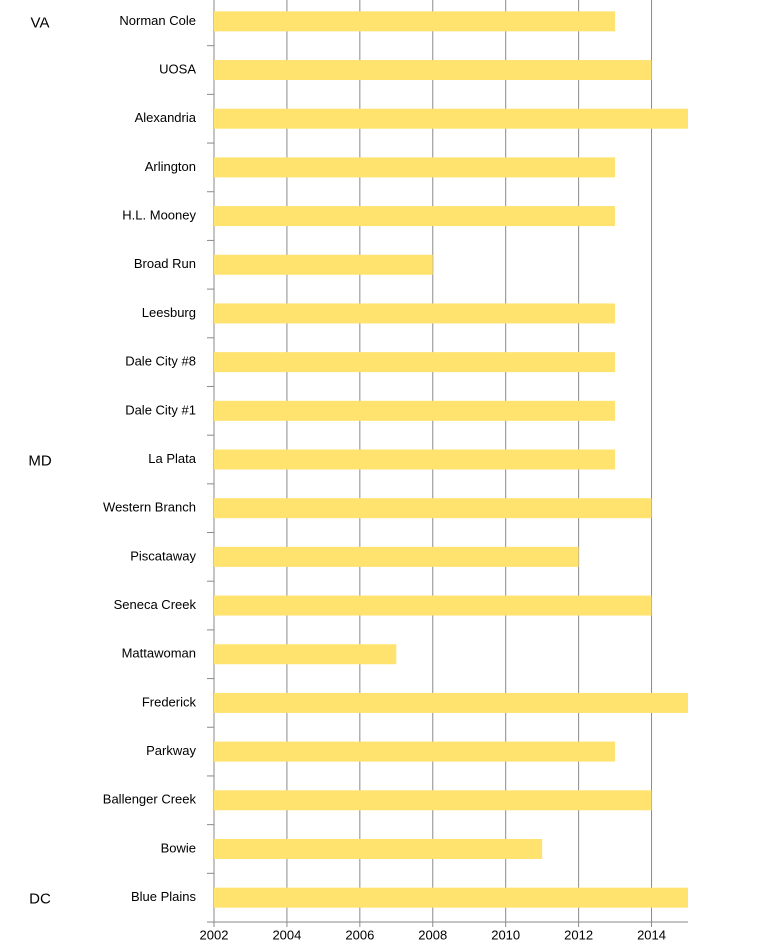  Describe the element at coordinates (150, 799) in the screenshot. I see `y-tick-label: Ballenger Creek` at that location.